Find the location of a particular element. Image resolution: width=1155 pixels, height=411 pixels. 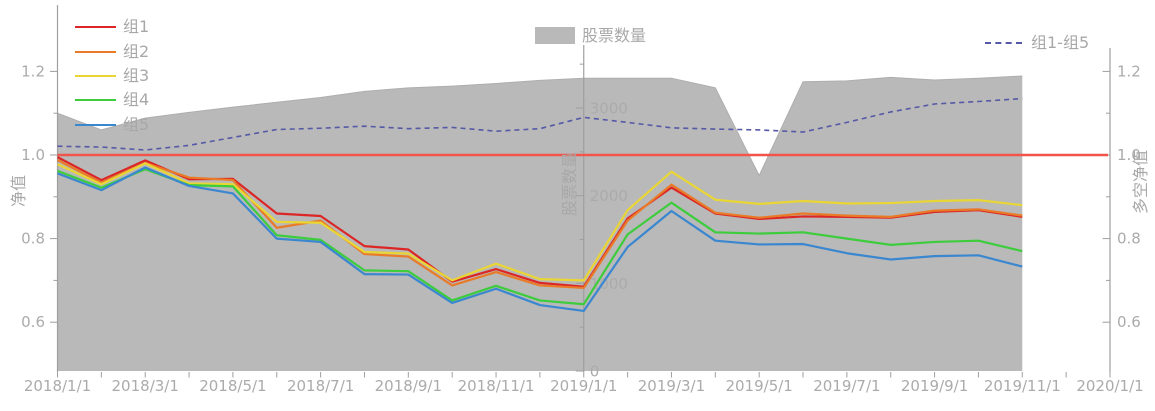

x-tick-label: 2018/7/1 is located at coordinates (320, 386).